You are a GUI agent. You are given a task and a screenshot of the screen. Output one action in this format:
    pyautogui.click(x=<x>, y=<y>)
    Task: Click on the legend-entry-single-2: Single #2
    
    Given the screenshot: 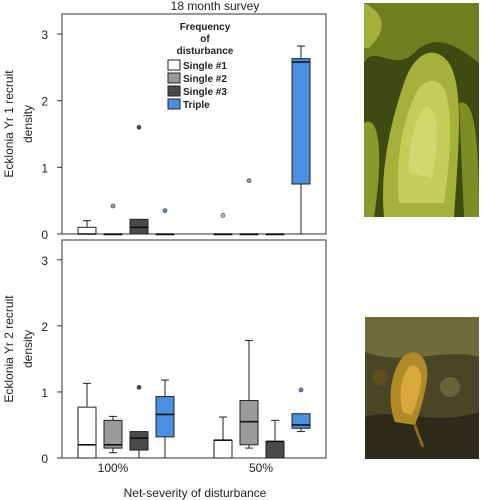 What is the action you would take?
    pyautogui.click(x=197, y=78)
    